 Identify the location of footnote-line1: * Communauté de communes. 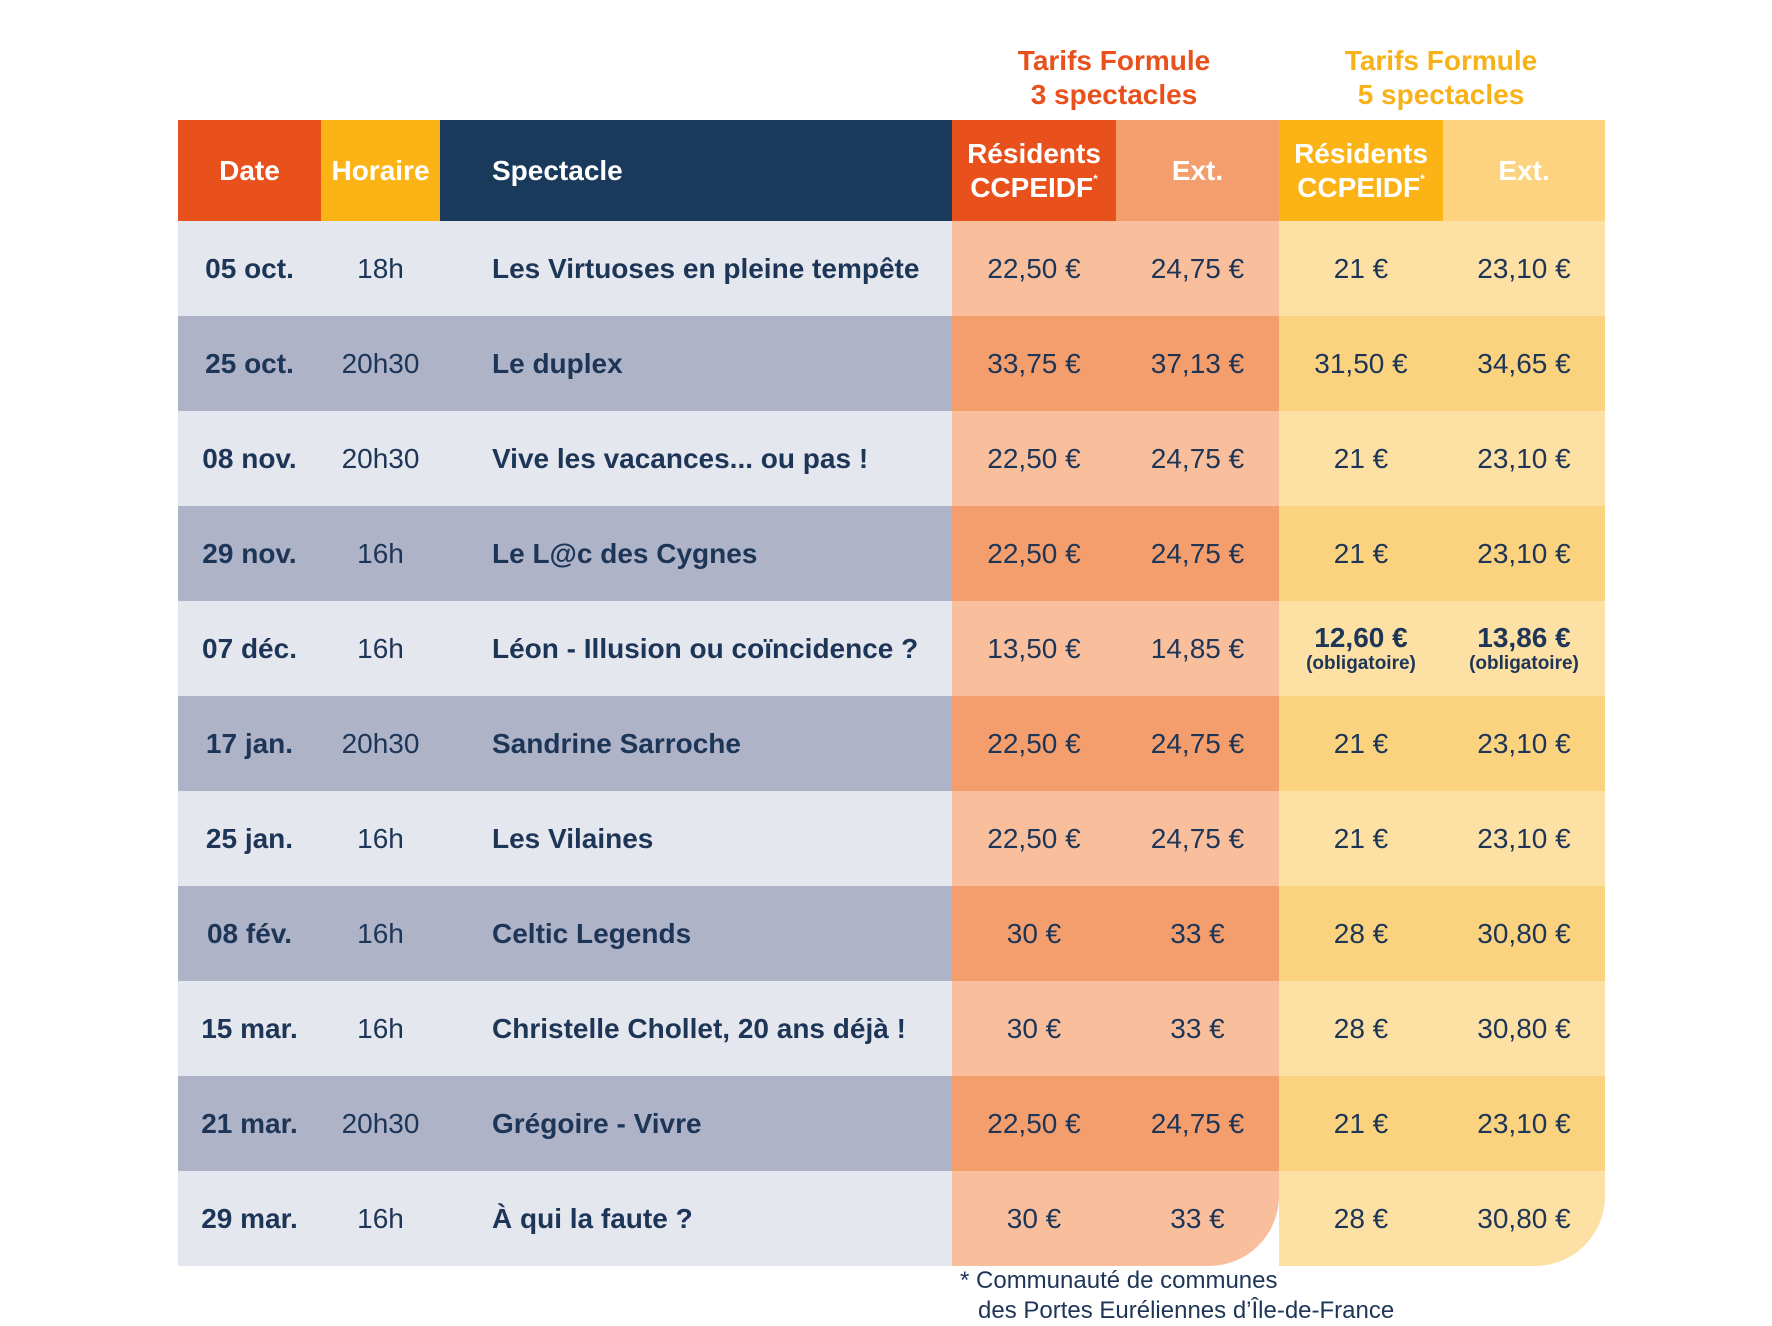
(1119, 1280).